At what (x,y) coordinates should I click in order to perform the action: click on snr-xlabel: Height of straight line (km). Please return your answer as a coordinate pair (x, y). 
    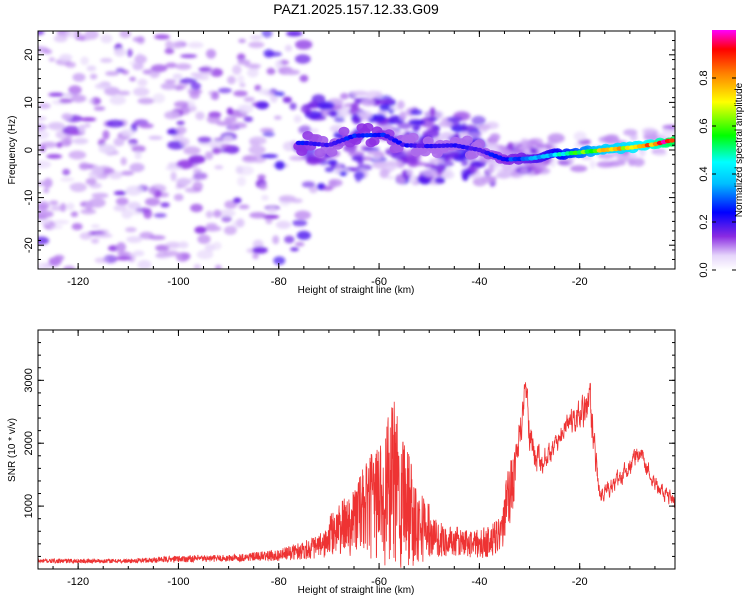
    Looking at the image, I should click on (356, 590).